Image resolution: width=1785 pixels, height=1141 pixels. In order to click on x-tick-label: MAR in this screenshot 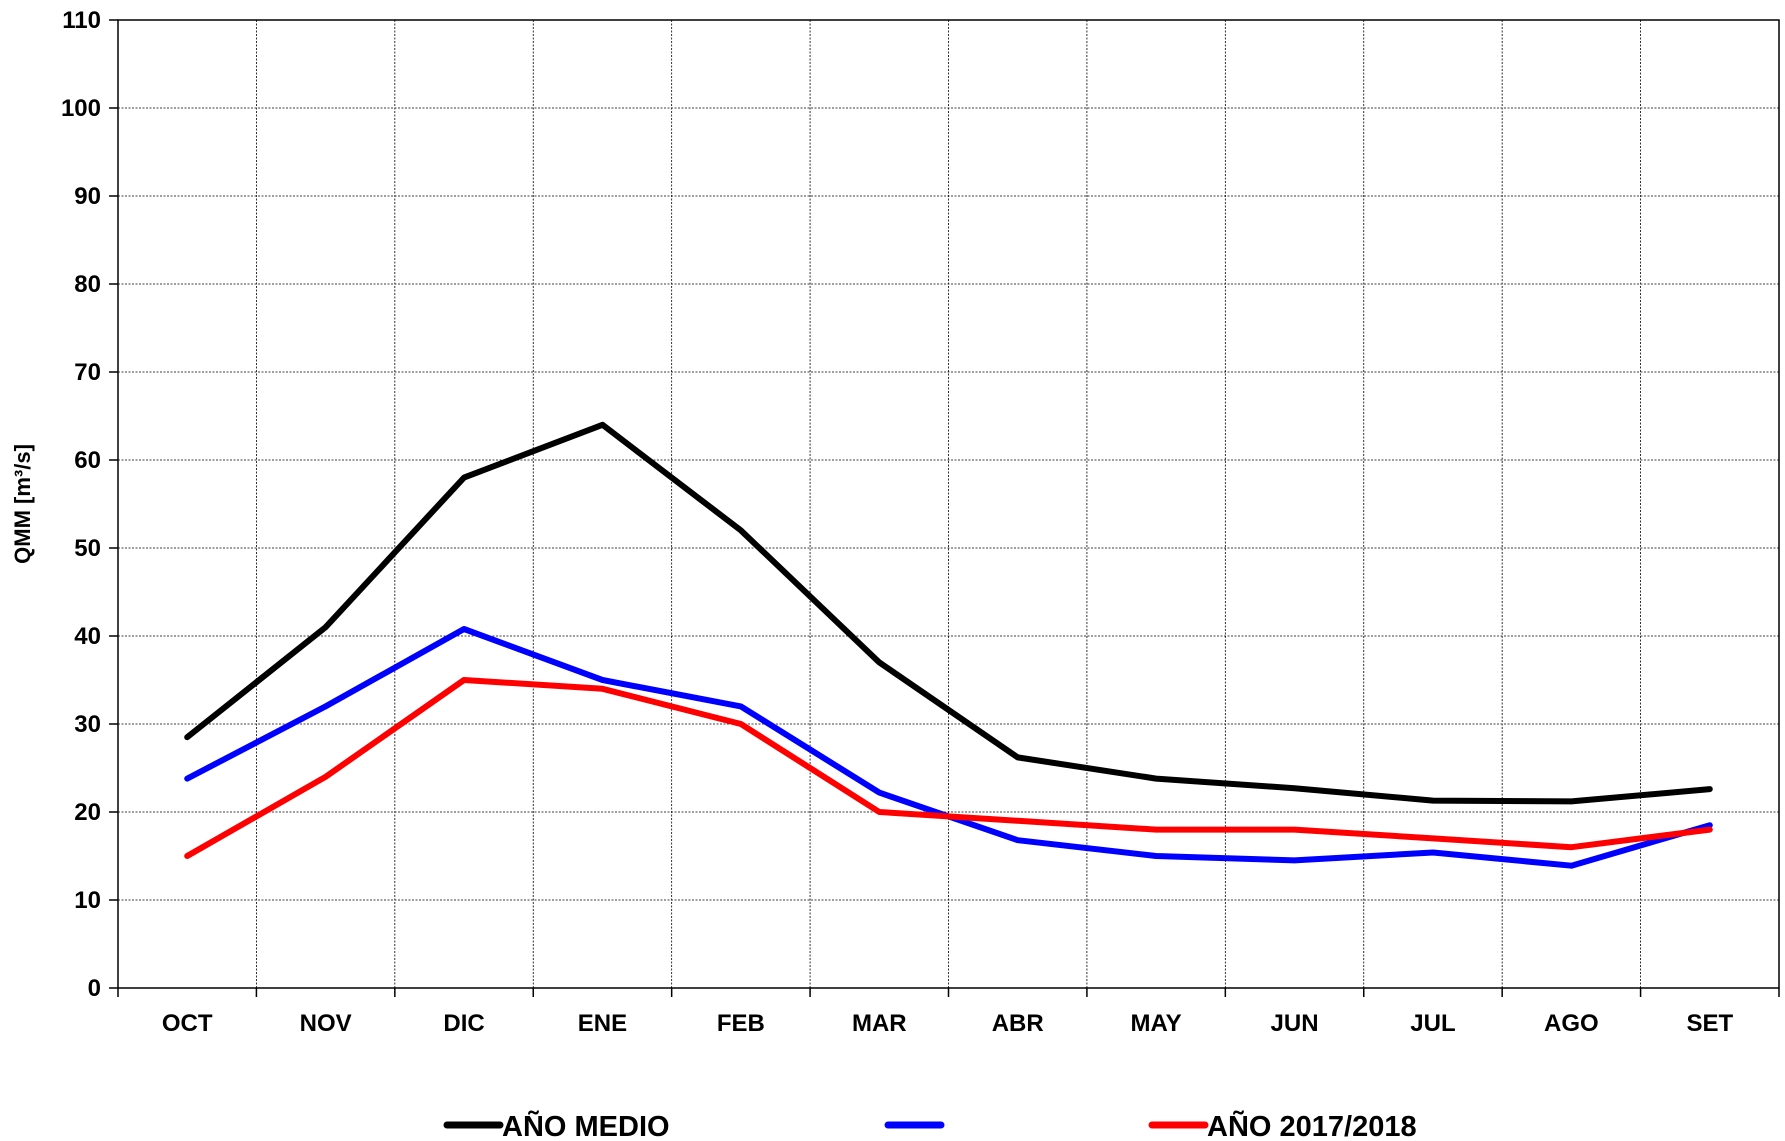, I will do `click(879, 1023)`.